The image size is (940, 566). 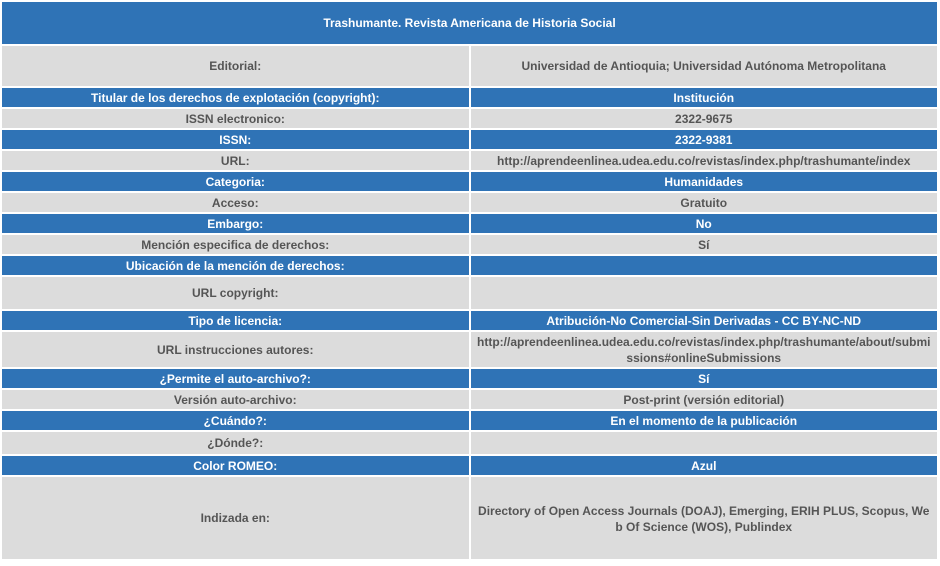 I want to click on row-label: ISSN electronico:, so click(x=235, y=118).